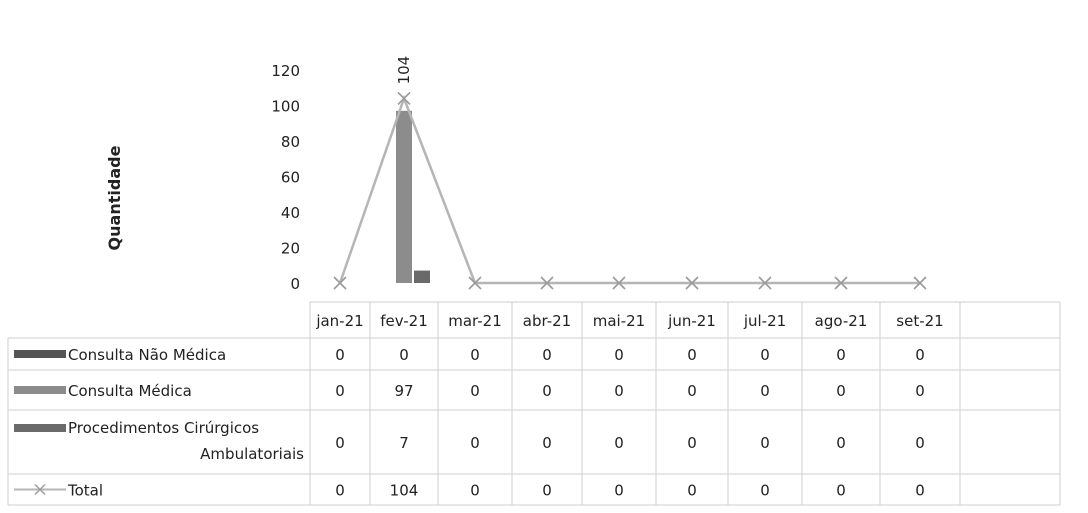  Describe the element at coordinates (920, 391) in the screenshot. I see `cell-consulta-medica-set-21: 0` at that location.